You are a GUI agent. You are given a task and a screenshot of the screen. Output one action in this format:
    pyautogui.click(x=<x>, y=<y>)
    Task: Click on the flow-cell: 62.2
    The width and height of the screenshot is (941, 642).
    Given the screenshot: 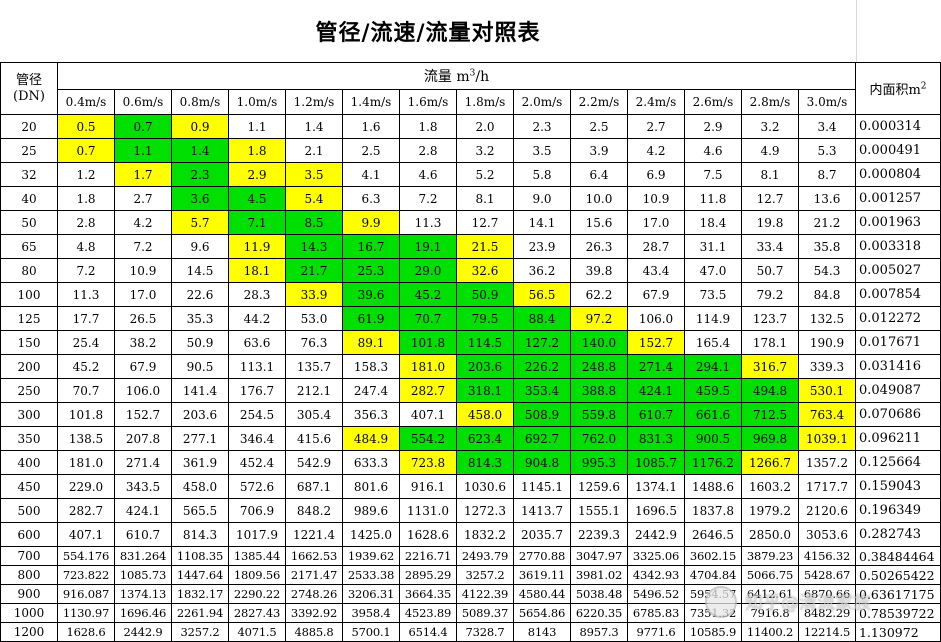 What is the action you would take?
    pyautogui.click(x=599, y=294)
    